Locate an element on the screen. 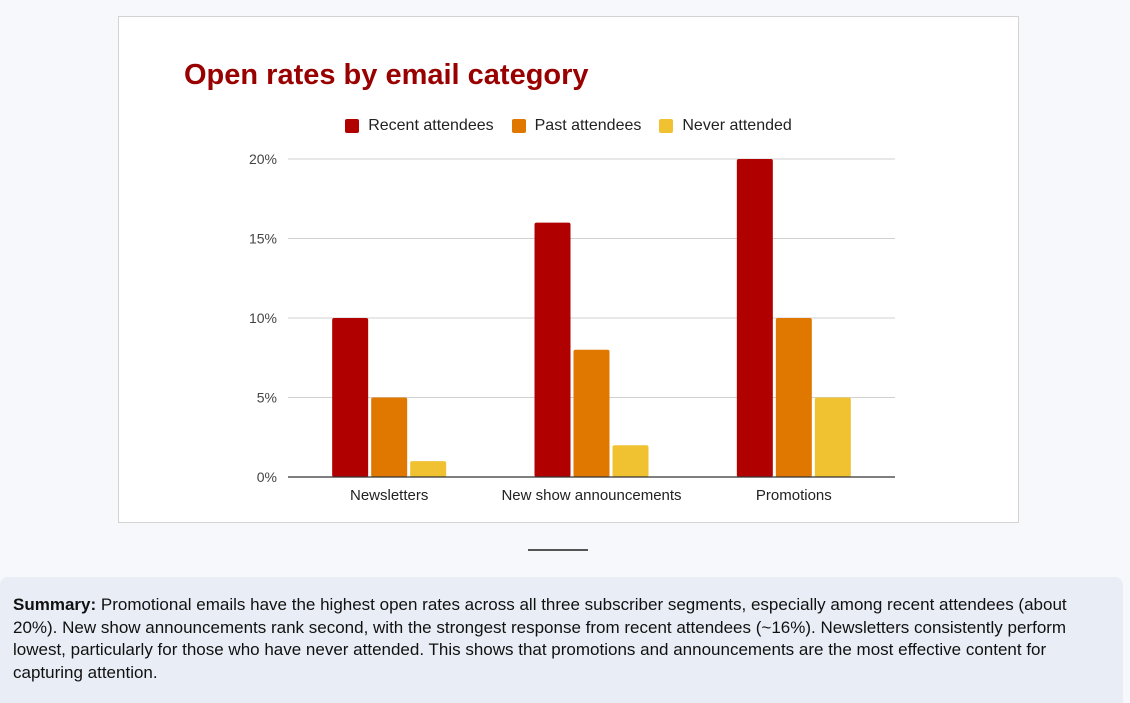  legend-item-past-attendees: Past attendees is located at coordinates (576, 126).